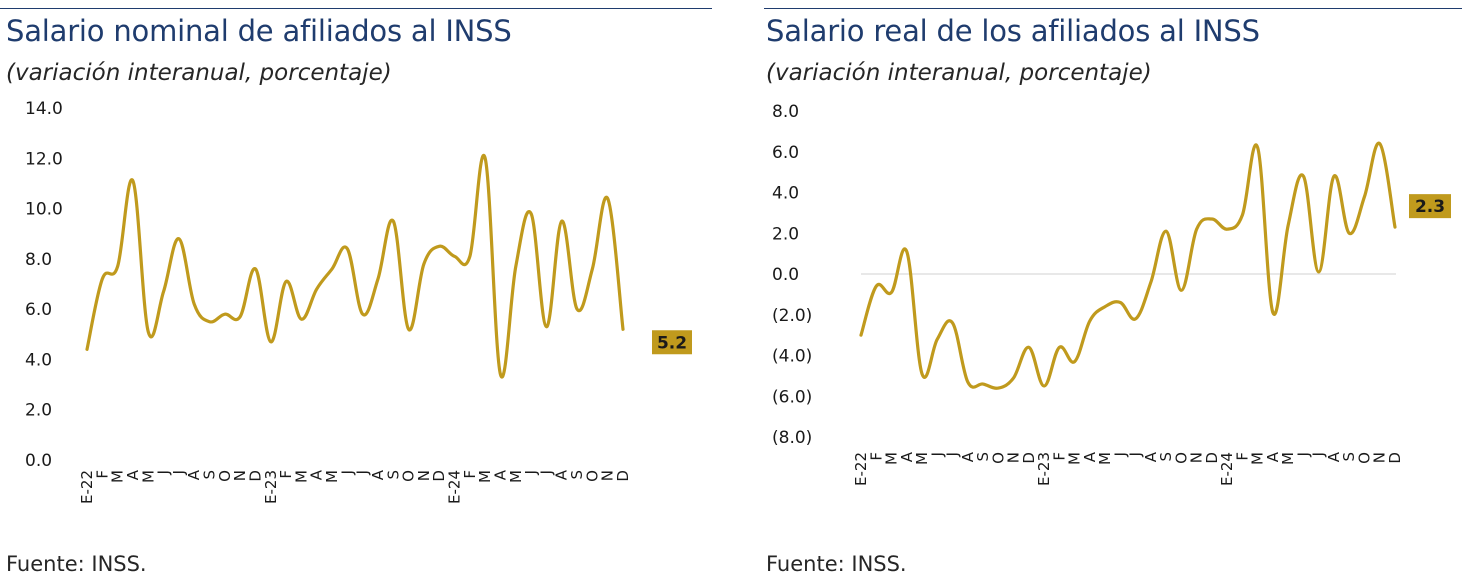 The height and width of the screenshot is (581, 1462). I want to click on chart-title: Salario nominal de afiliados al INSS, so click(259, 31).